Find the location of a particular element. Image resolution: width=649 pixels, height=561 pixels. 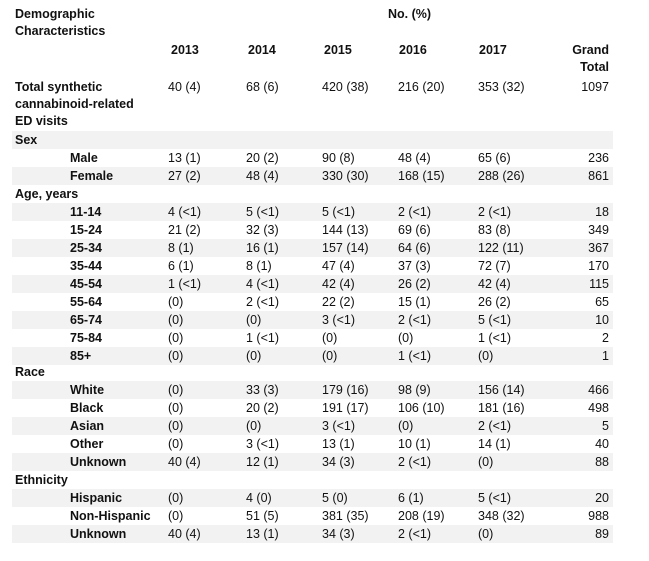

row-label: 85+ is located at coordinates (81, 356).